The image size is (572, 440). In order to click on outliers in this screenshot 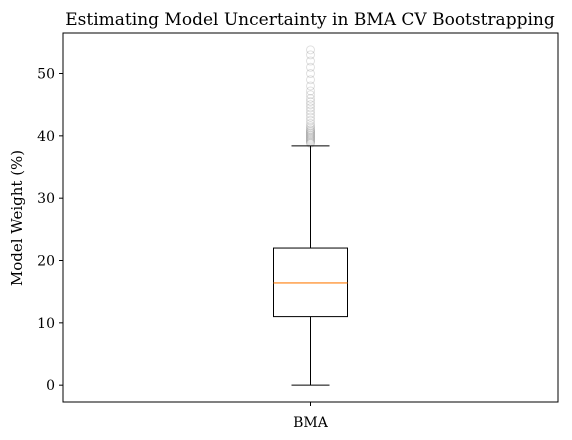, I will do `click(310, 96)`.